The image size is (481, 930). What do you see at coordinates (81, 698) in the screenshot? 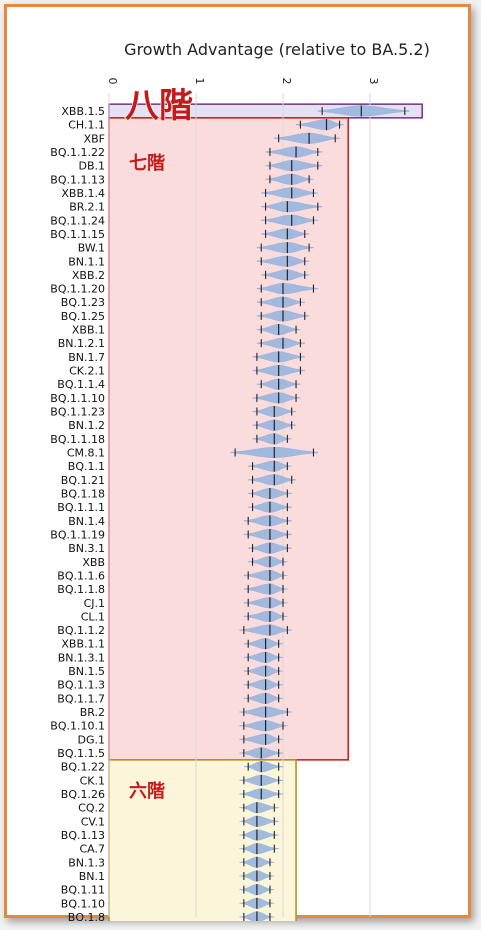
I see `category-label: BQ.1.1.7` at bounding box center [81, 698].